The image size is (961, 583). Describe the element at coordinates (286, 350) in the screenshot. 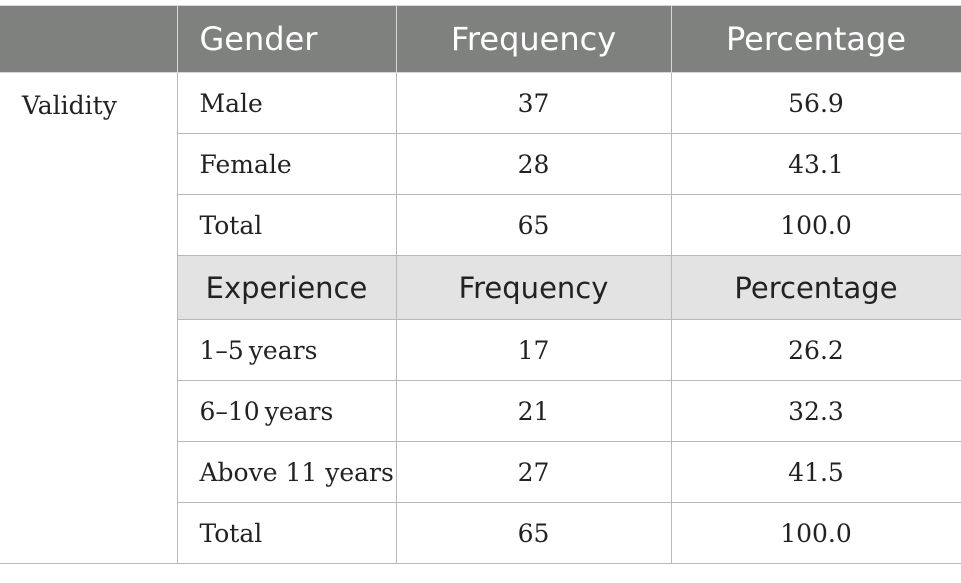

I see `row-label: 1–5 years` at that location.